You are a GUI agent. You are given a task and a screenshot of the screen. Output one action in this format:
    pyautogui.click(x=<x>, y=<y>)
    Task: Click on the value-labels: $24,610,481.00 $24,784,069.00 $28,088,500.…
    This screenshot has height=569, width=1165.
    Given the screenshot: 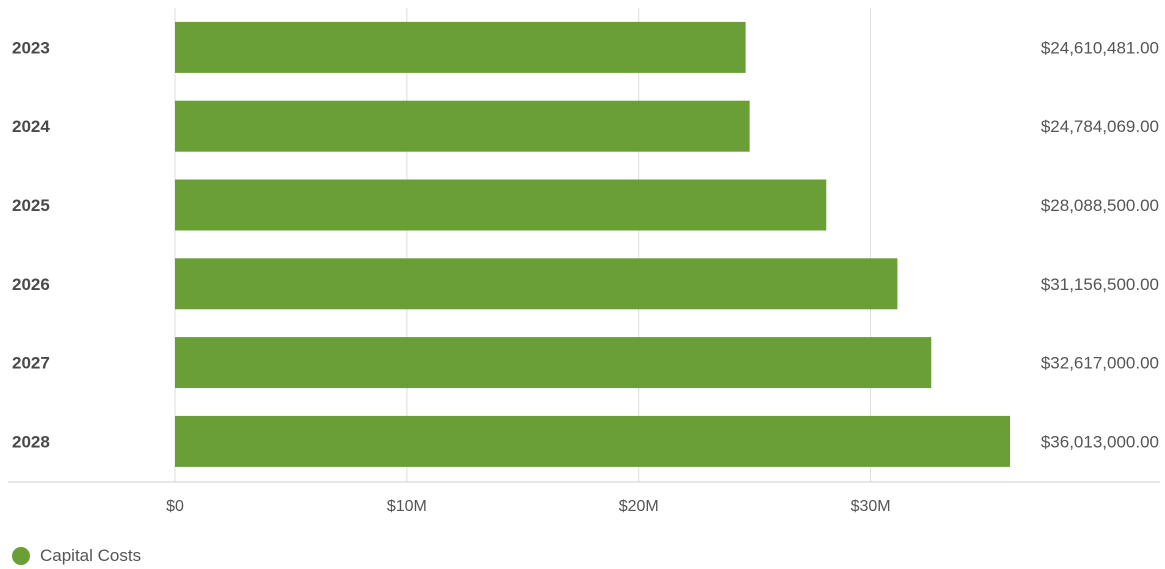 What is the action you would take?
    pyautogui.click(x=1100, y=244)
    